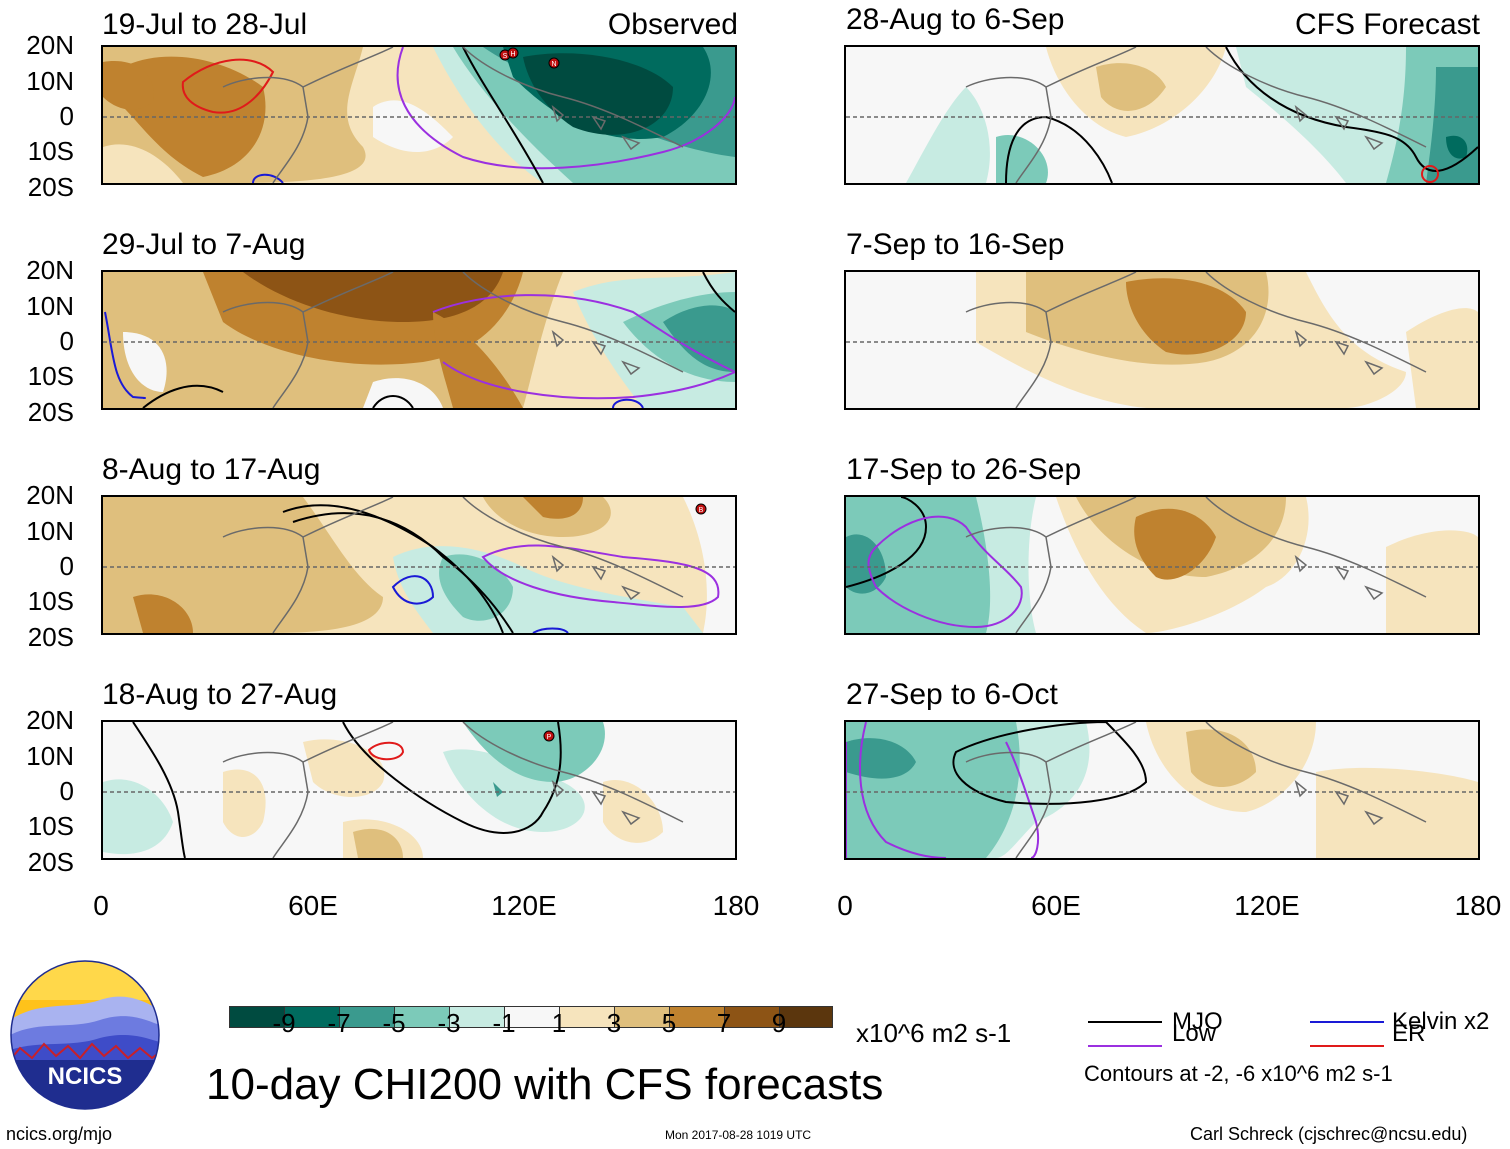 The height and width of the screenshot is (1149, 1510). Describe the element at coordinates (284, 1023) in the screenshot. I see `colorbar-tick: -9` at that location.